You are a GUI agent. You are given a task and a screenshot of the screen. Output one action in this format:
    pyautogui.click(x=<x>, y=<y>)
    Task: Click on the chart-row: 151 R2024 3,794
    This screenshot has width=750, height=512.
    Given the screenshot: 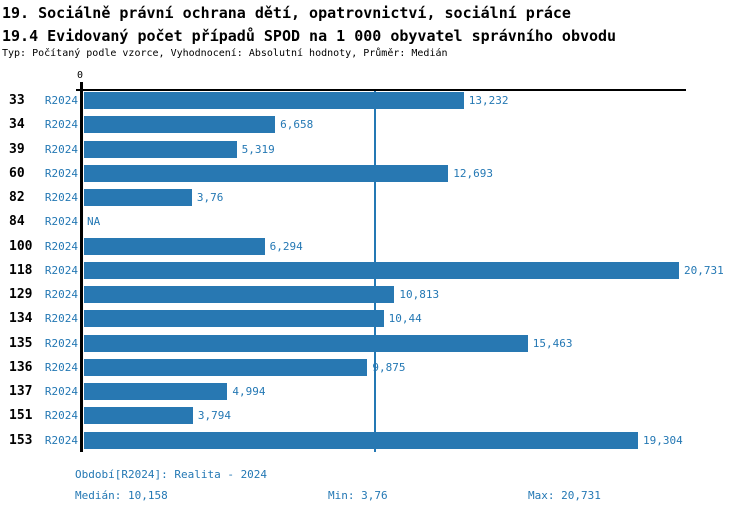 What is the action you would take?
    pyautogui.click(x=375, y=416)
    